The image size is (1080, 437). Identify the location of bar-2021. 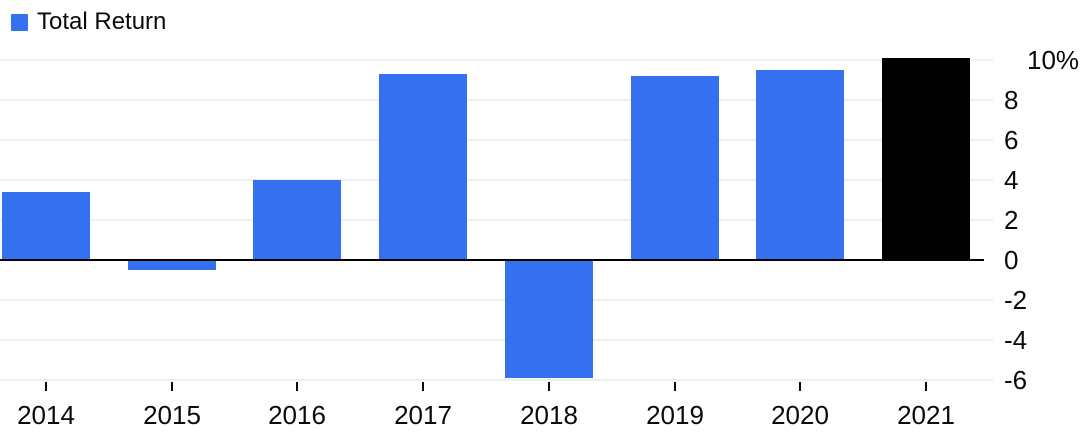
(926, 159).